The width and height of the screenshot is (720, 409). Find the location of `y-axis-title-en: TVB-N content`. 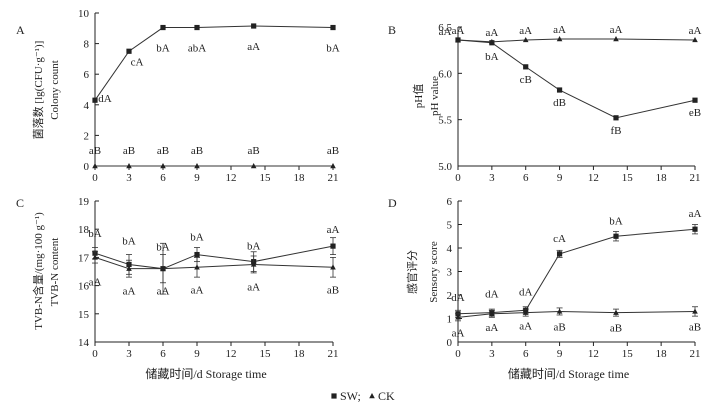

y-axis-title-en: TVB-N content is located at coordinates (55, 272).